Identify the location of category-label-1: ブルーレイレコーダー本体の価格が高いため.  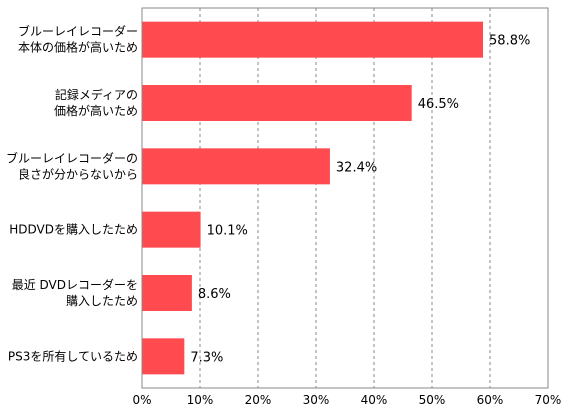
(78, 39).